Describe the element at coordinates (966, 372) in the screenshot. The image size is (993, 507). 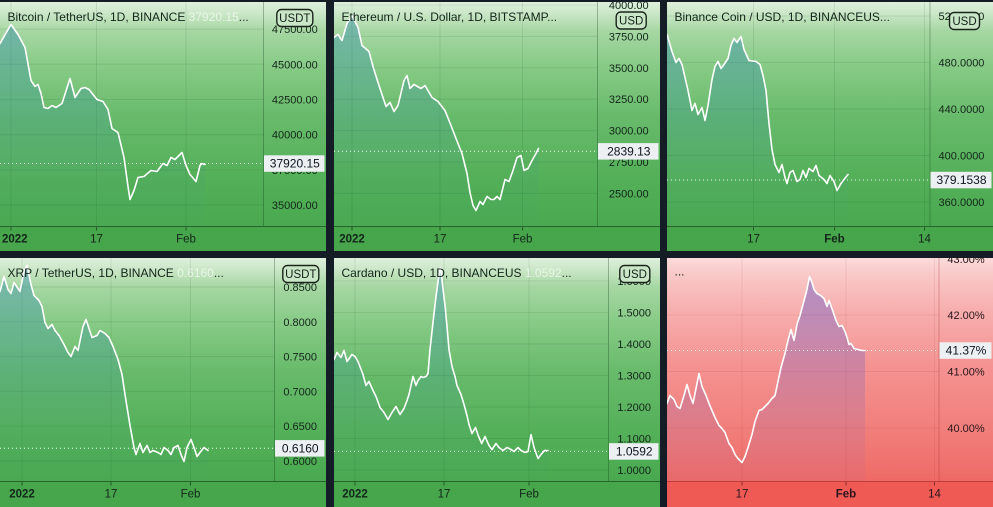
I see `svg-text: 41.00%` at that location.